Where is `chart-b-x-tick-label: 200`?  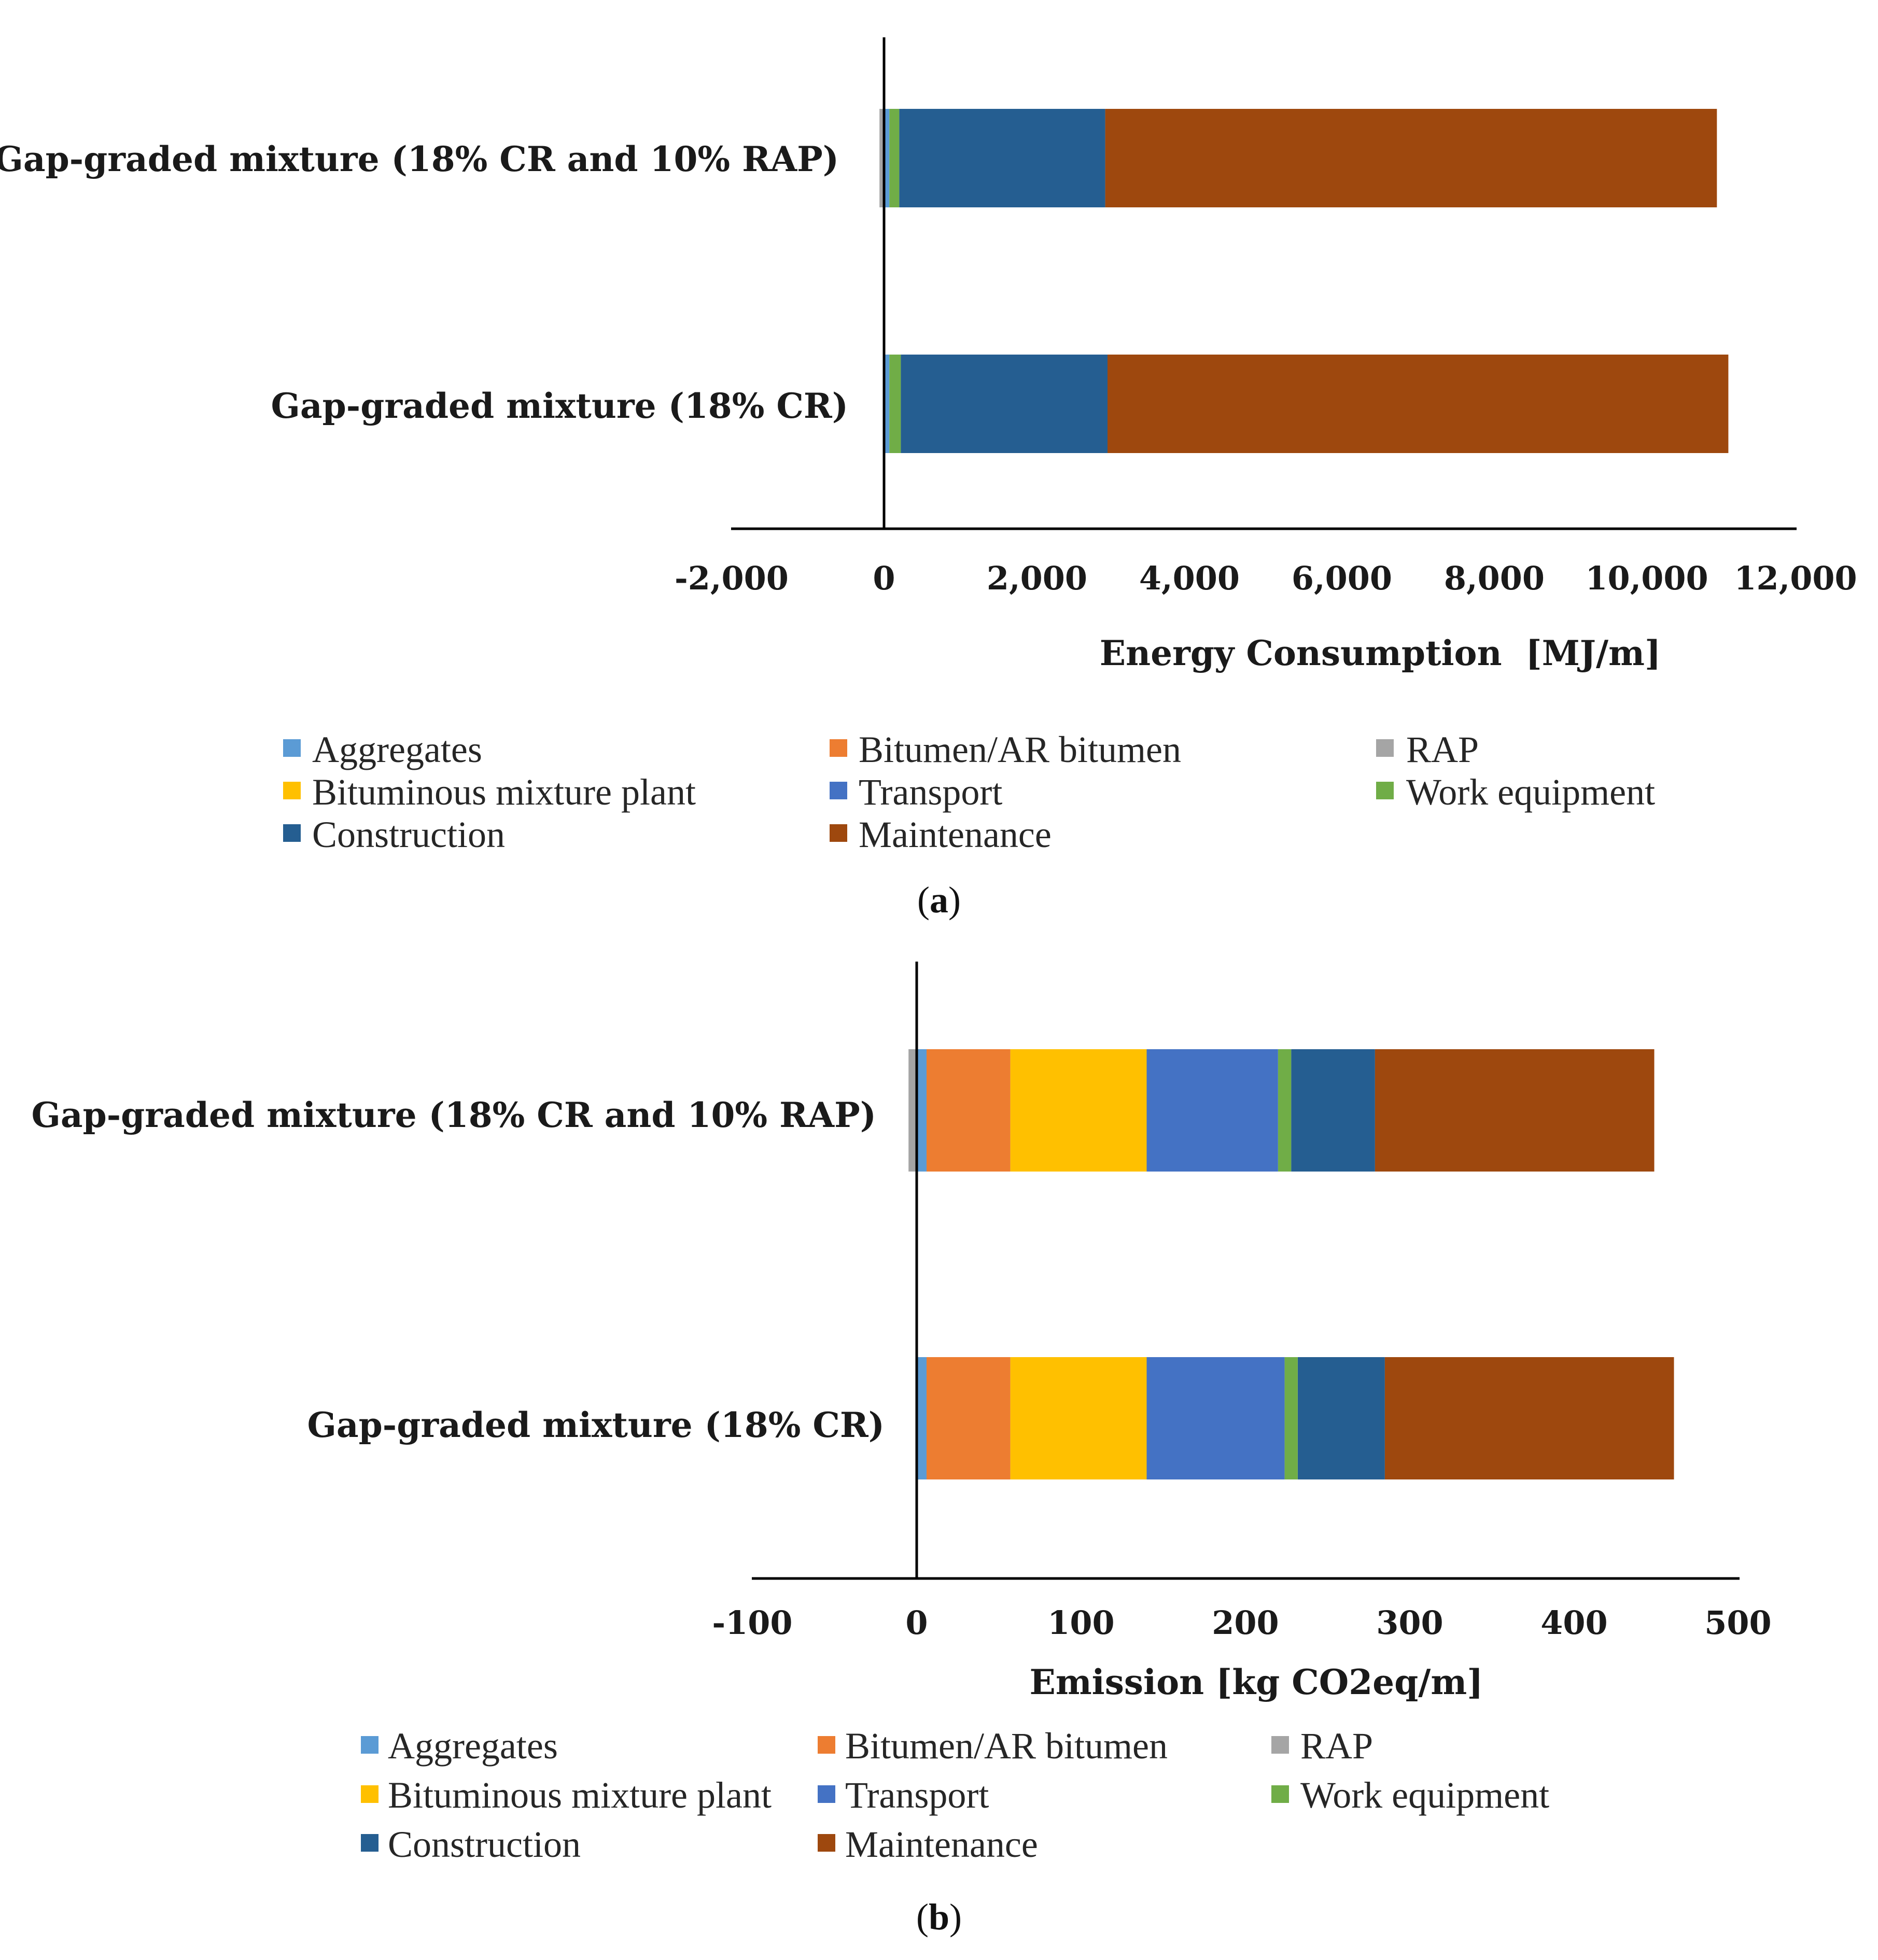
chart-b-x-tick-label: 200 is located at coordinates (1245, 1623).